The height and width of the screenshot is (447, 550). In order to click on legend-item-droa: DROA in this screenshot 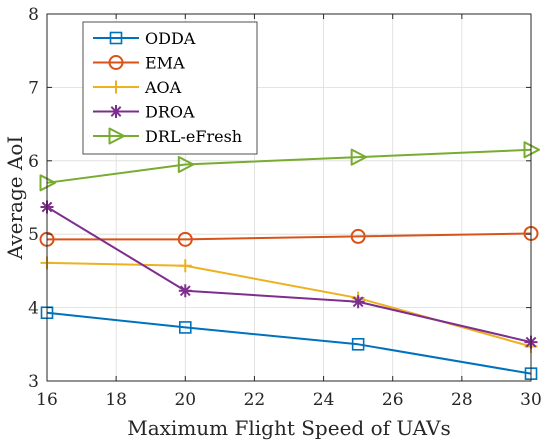, I will do `click(144, 112)`.